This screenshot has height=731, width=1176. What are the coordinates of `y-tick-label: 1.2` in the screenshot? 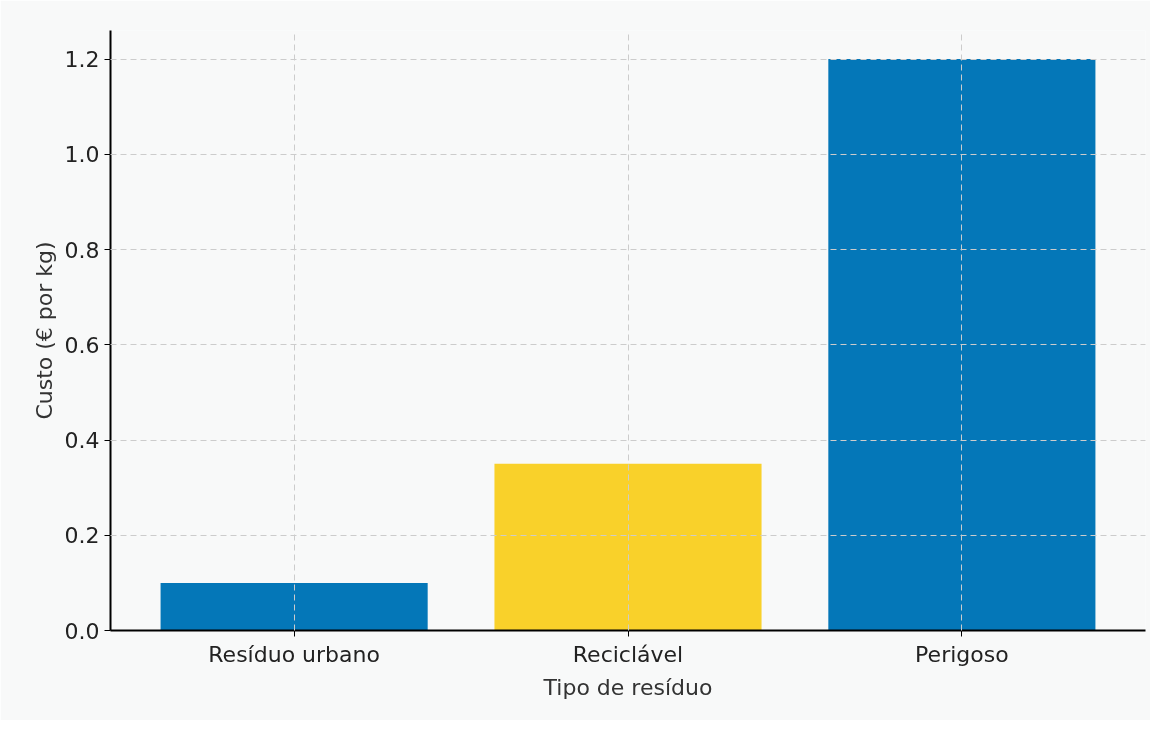 It's located at (82, 60).